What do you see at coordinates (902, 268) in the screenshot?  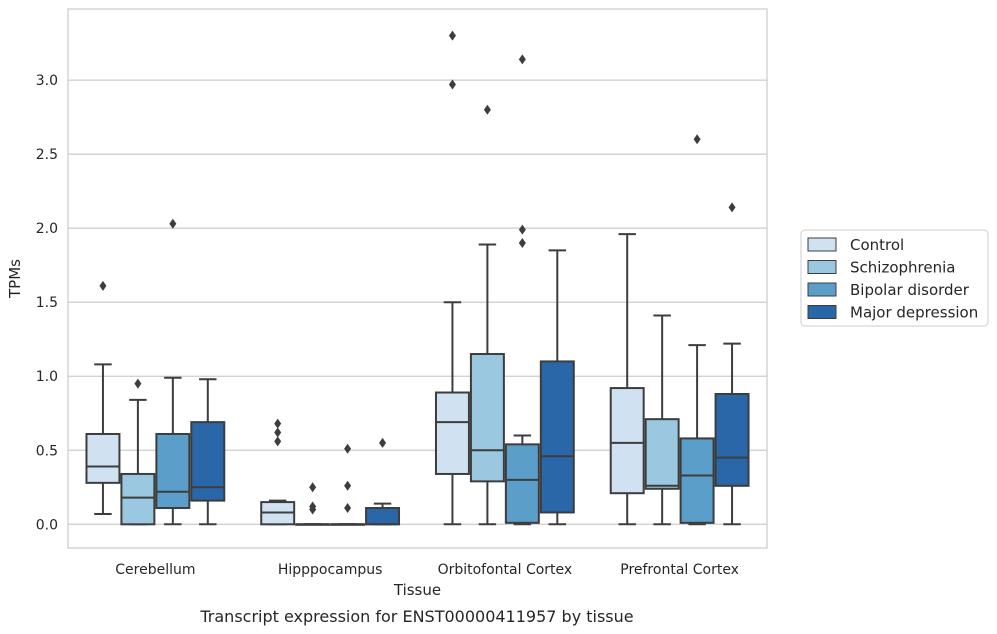 I see `legend-label: Schizophrenia` at bounding box center [902, 268].